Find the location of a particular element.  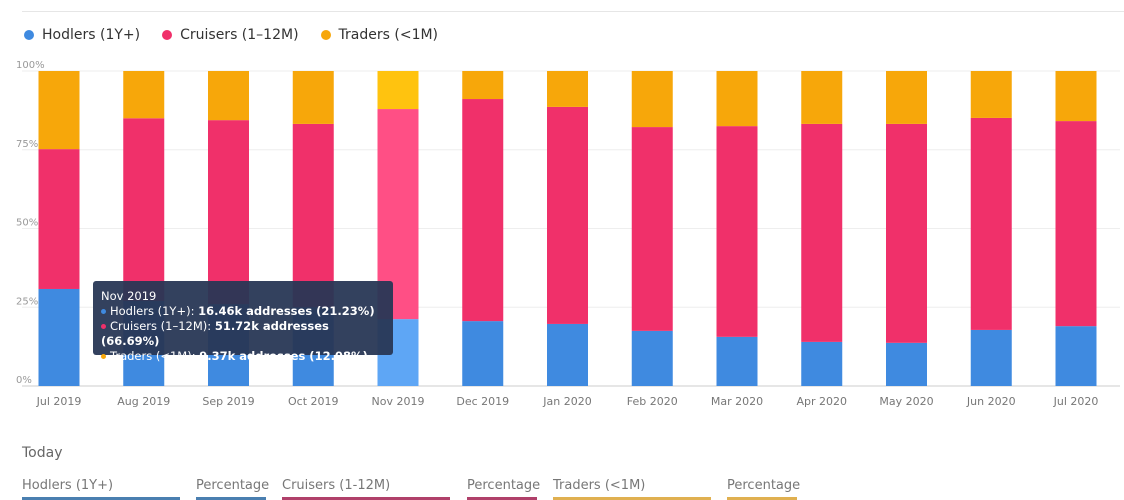

legend-cruisers: Cruisers (1–12M) is located at coordinates (230, 35).